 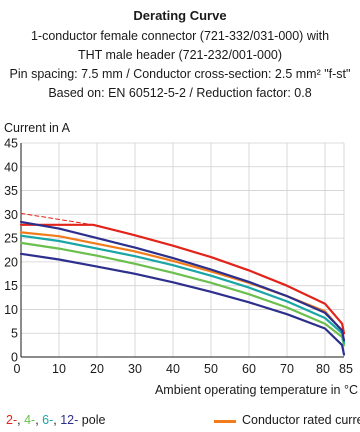 What do you see at coordinates (97, 369) in the screenshot?
I see `x-tick-label: 20` at bounding box center [97, 369].